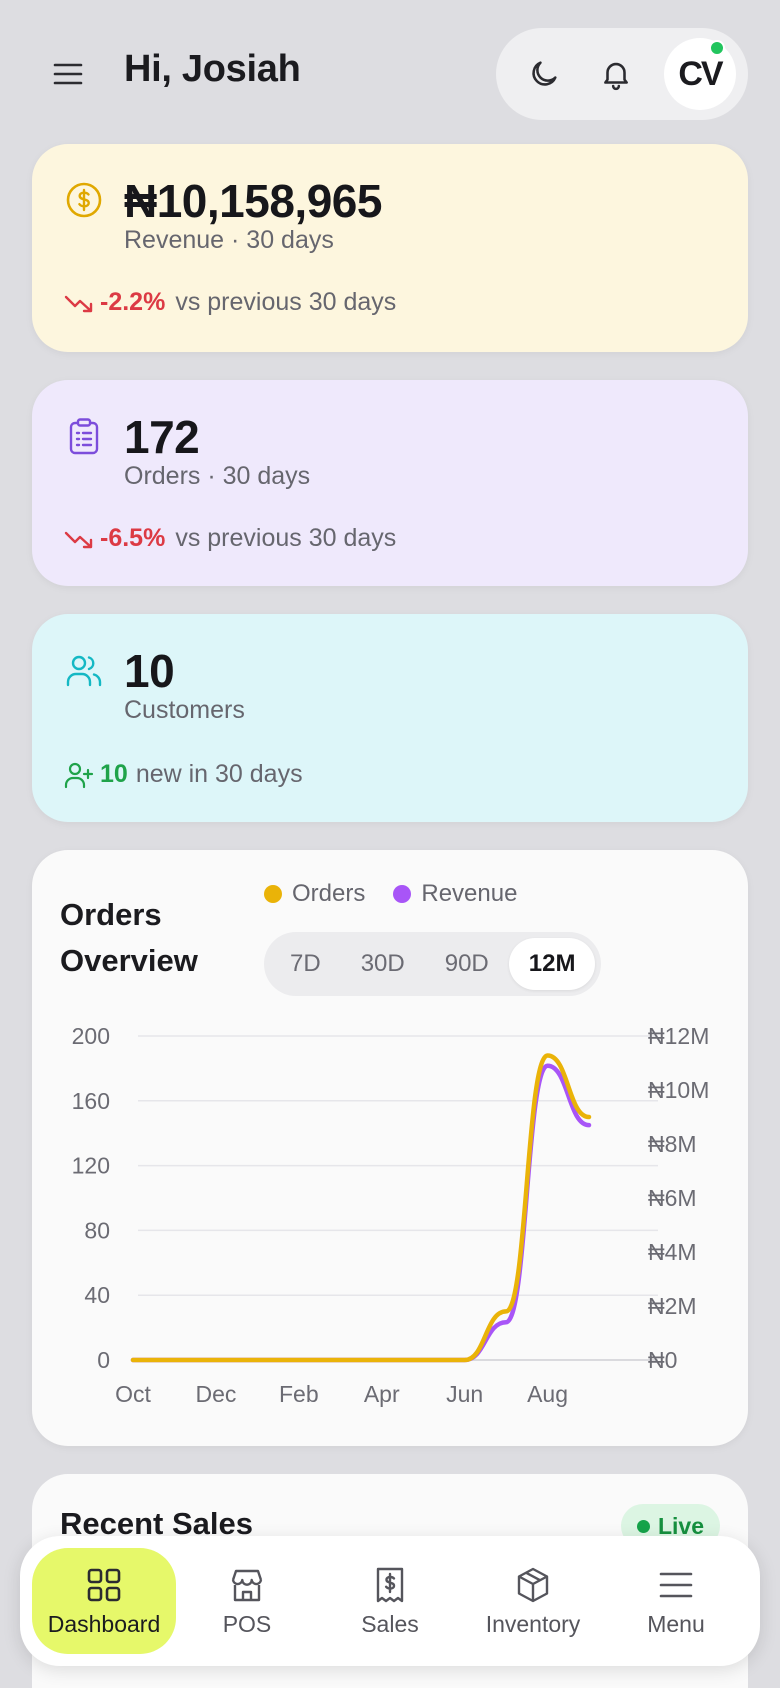  What do you see at coordinates (676, 1601) in the screenshot?
I see `nav-menu: Menu` at bounding box center [676, 1601].